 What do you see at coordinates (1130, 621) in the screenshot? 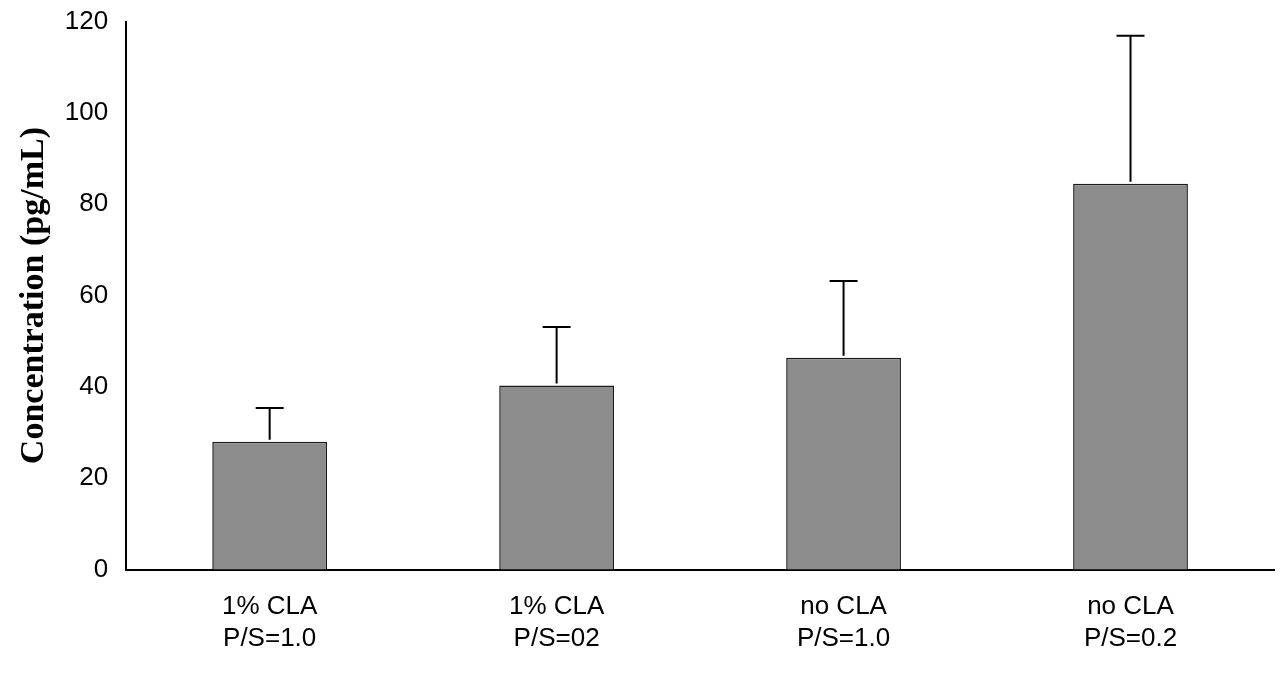
I see `x-tick-label: no CLA P/S=0.2` at bounding box center [1130, 621].